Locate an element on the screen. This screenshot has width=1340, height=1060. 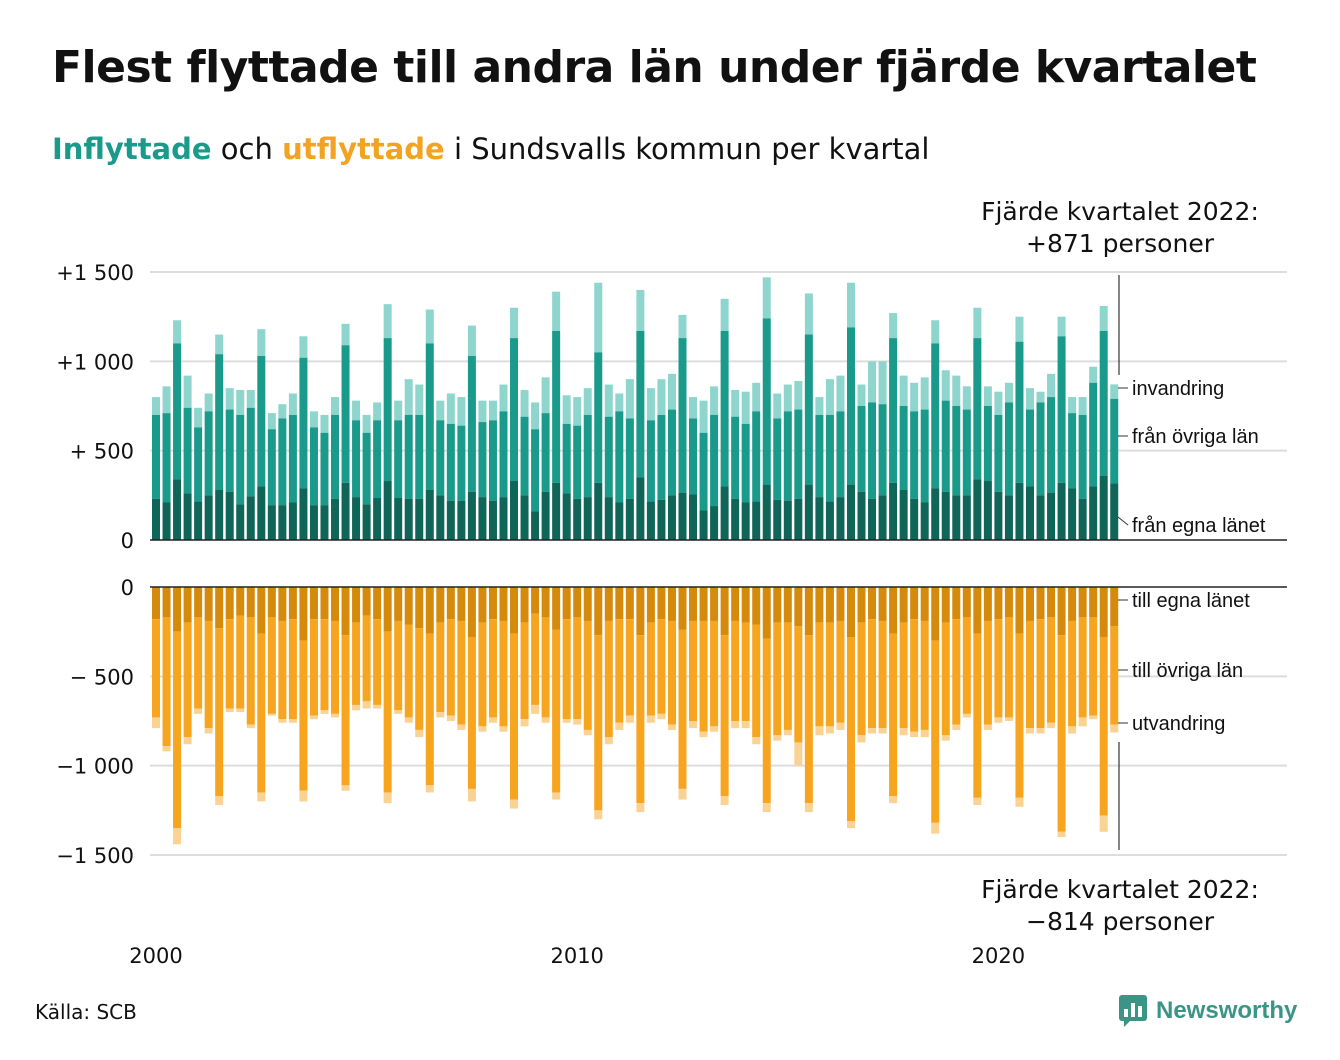
annotation-top-line2: +871 personer is located at coordinates (1120, 243).